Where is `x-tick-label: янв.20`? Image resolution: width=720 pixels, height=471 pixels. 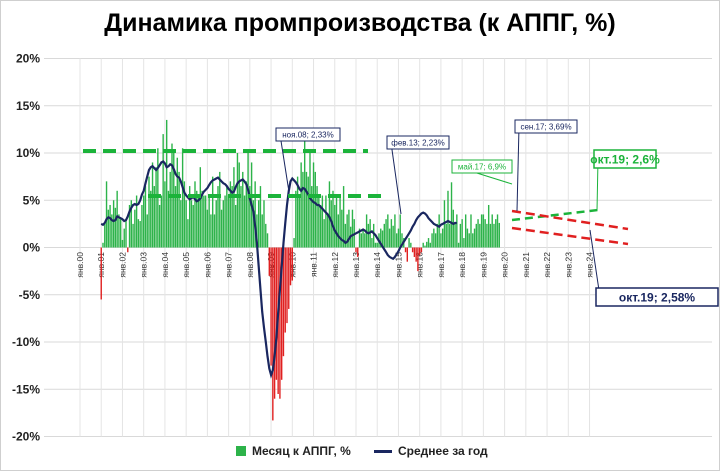
x-tick-label: янв.20 is located at coordinates (505, 265).